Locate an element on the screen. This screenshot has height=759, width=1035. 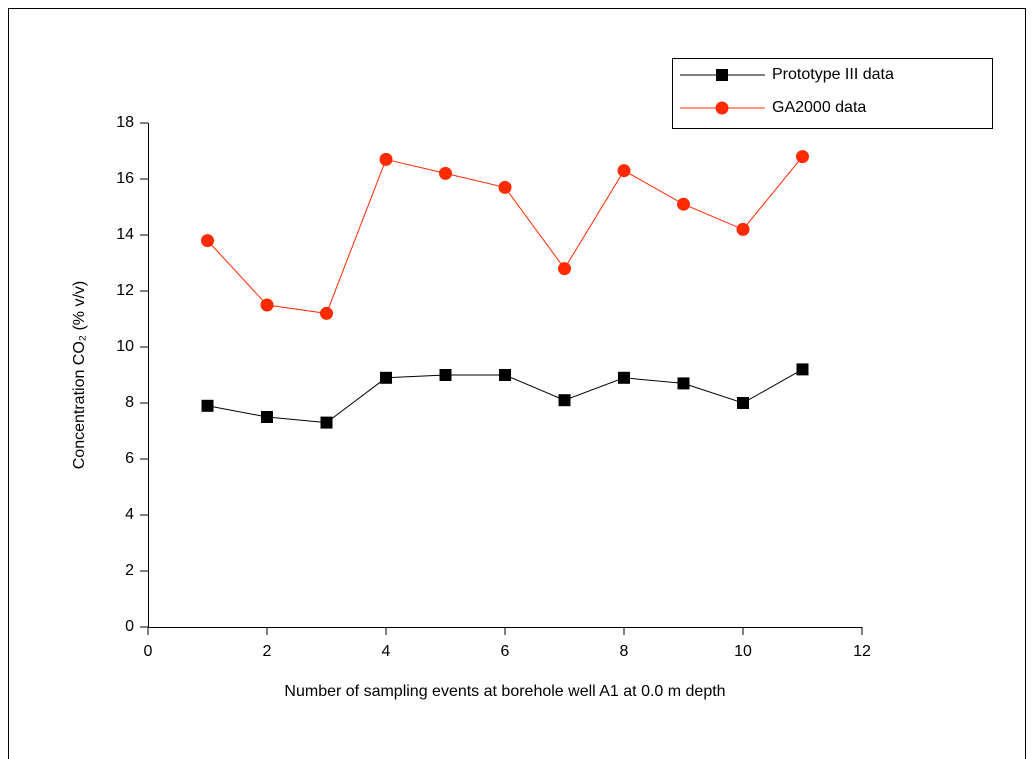
y-tick-label: 2 is located at coordinates (129, 570).